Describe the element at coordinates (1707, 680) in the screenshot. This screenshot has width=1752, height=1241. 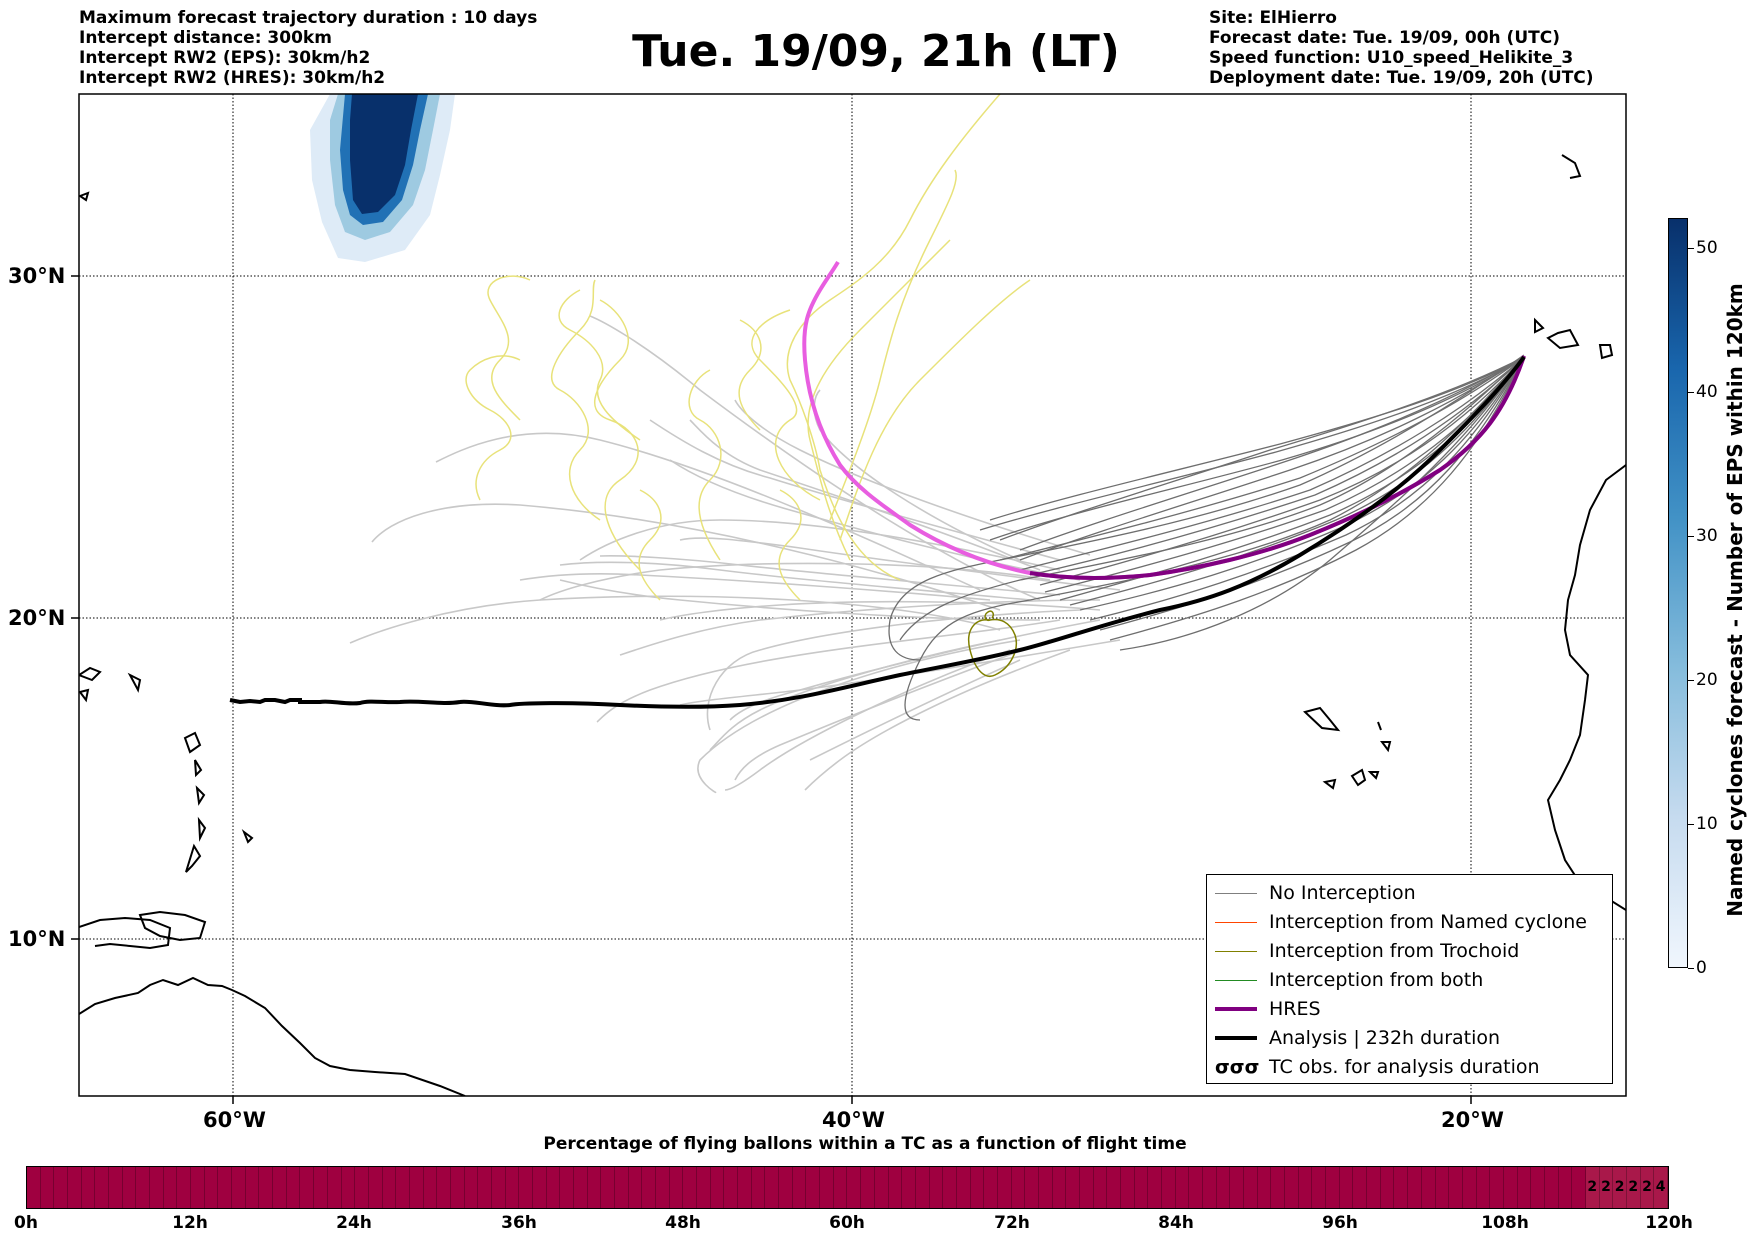
I see `cbar-tick-20: 20` at that location.